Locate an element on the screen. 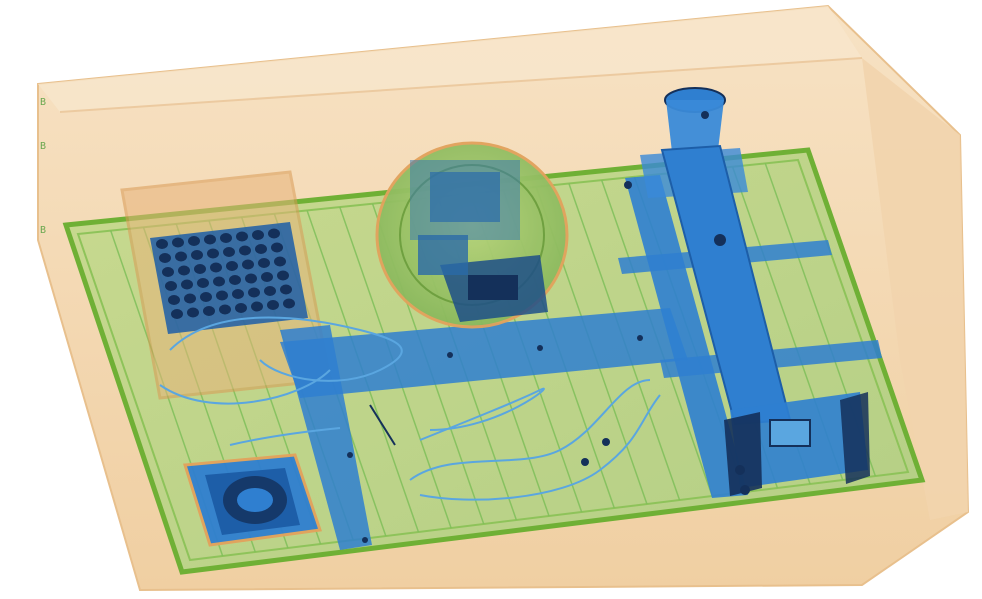  square-motor-unit is located at coordinates (252, 500).